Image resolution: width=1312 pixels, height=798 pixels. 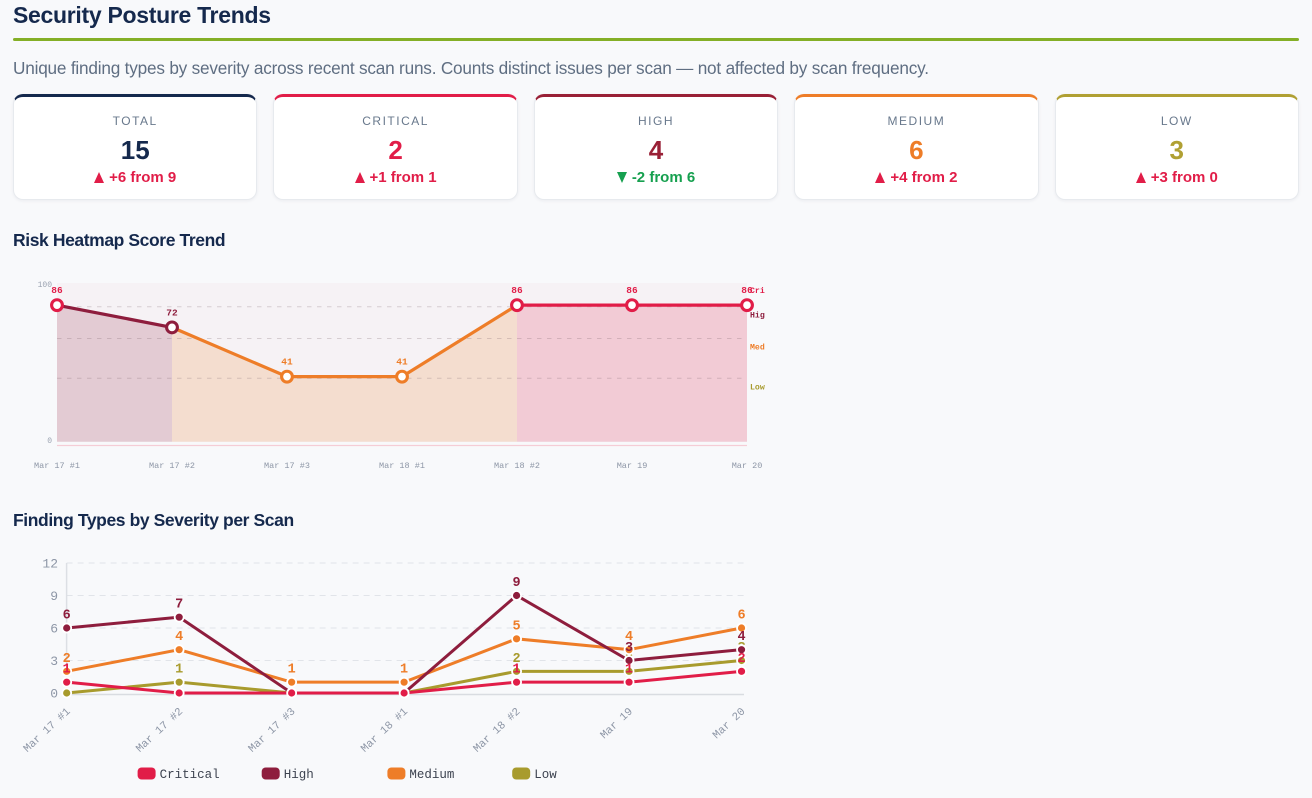 I want to click on svg-text: Cri, so click(x=757, y=291).